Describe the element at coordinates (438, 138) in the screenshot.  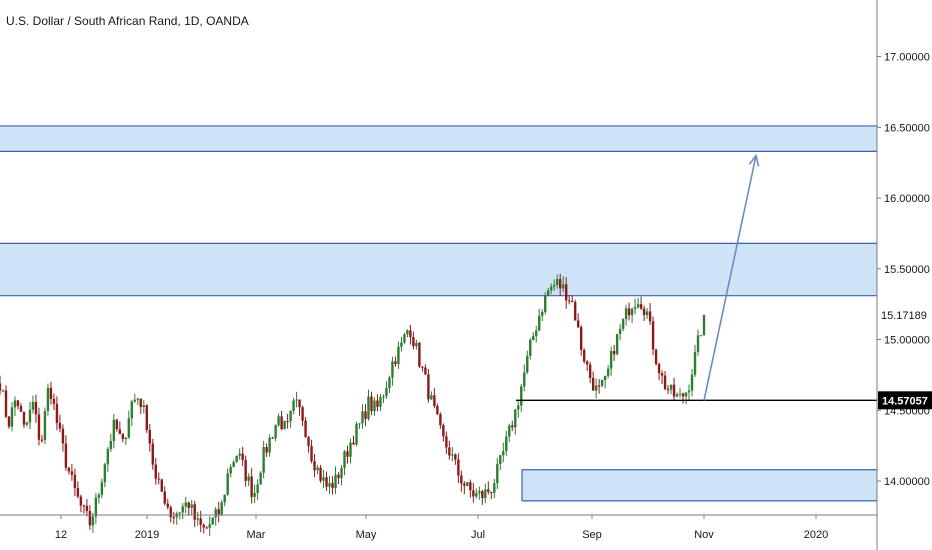
I see `upper-resistance-zone` at that location.